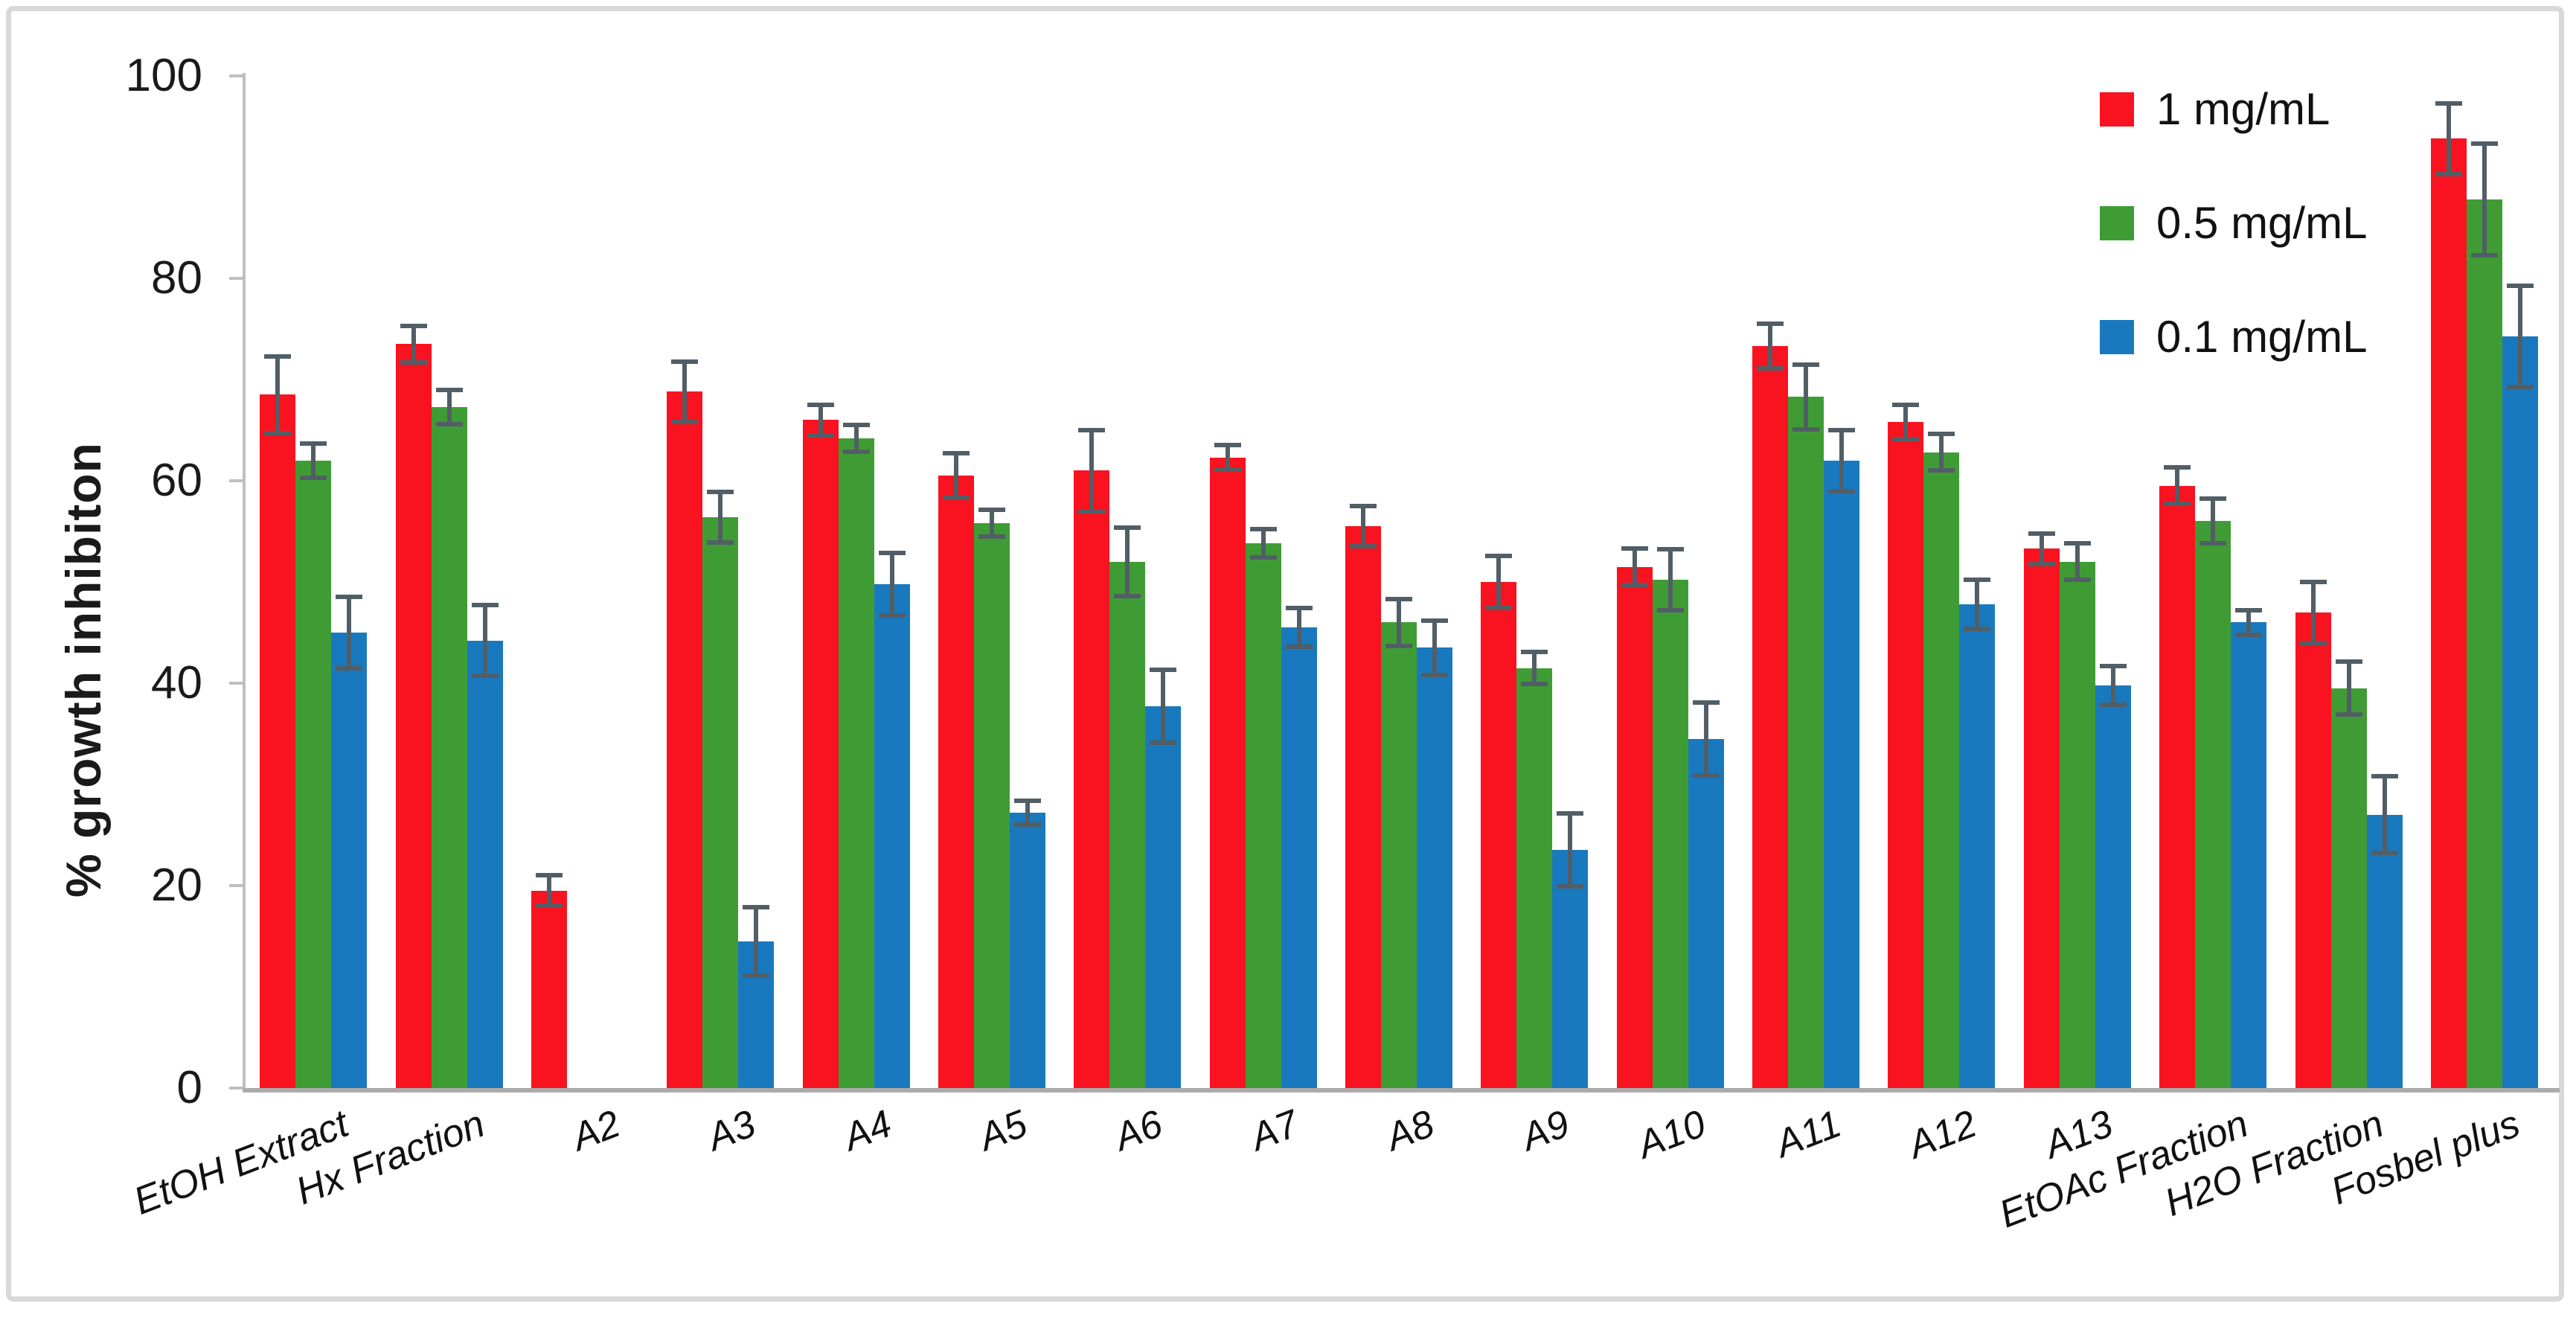 The width and height of the screenshot is (2576, 1318). What do you see at coordinates (2262, 337) in the screenshot?
I see `legend-label: 0.1 mg/mL` at bounding box center [2262, 337].